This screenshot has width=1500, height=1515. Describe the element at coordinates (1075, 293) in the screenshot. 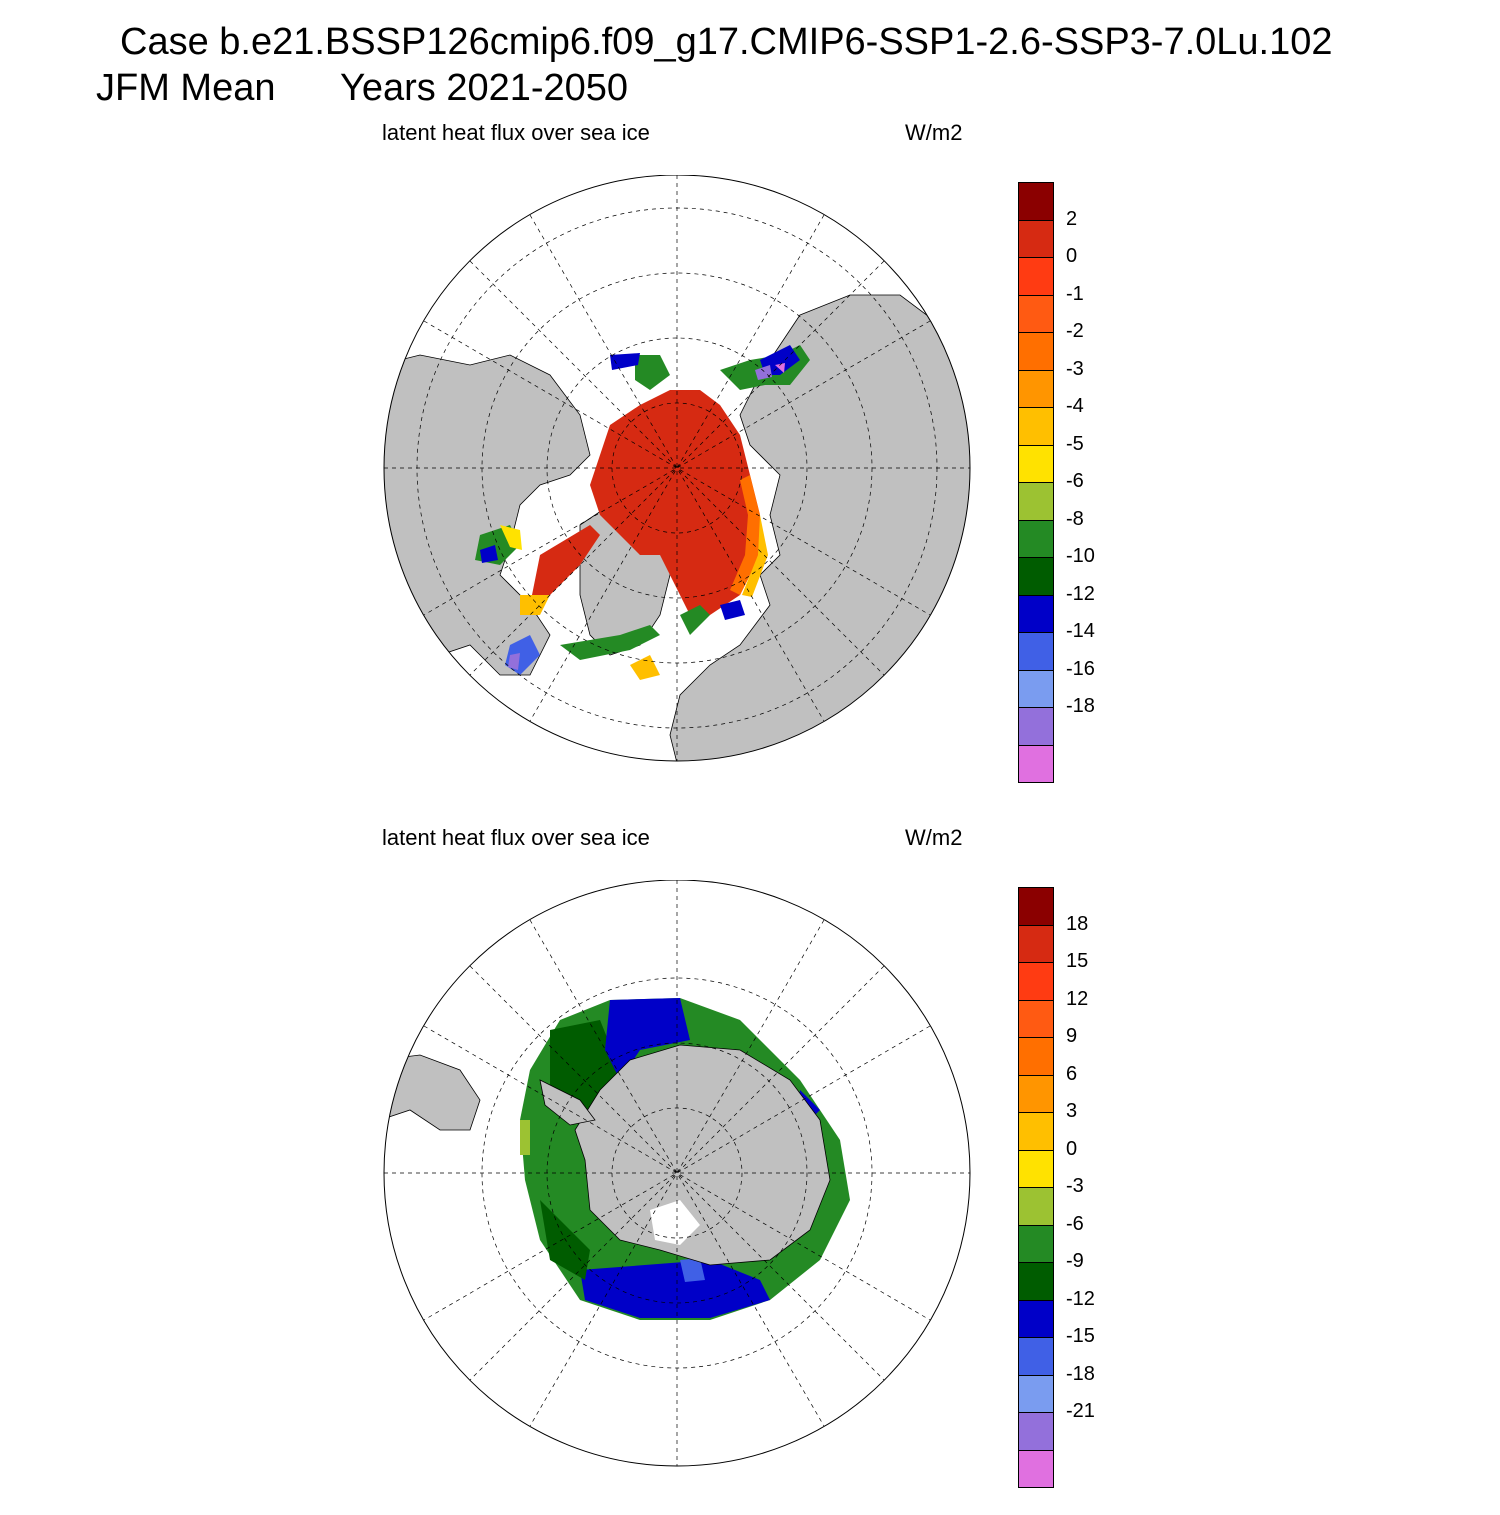

I see `colorbar-tick-label: -1` at that location.